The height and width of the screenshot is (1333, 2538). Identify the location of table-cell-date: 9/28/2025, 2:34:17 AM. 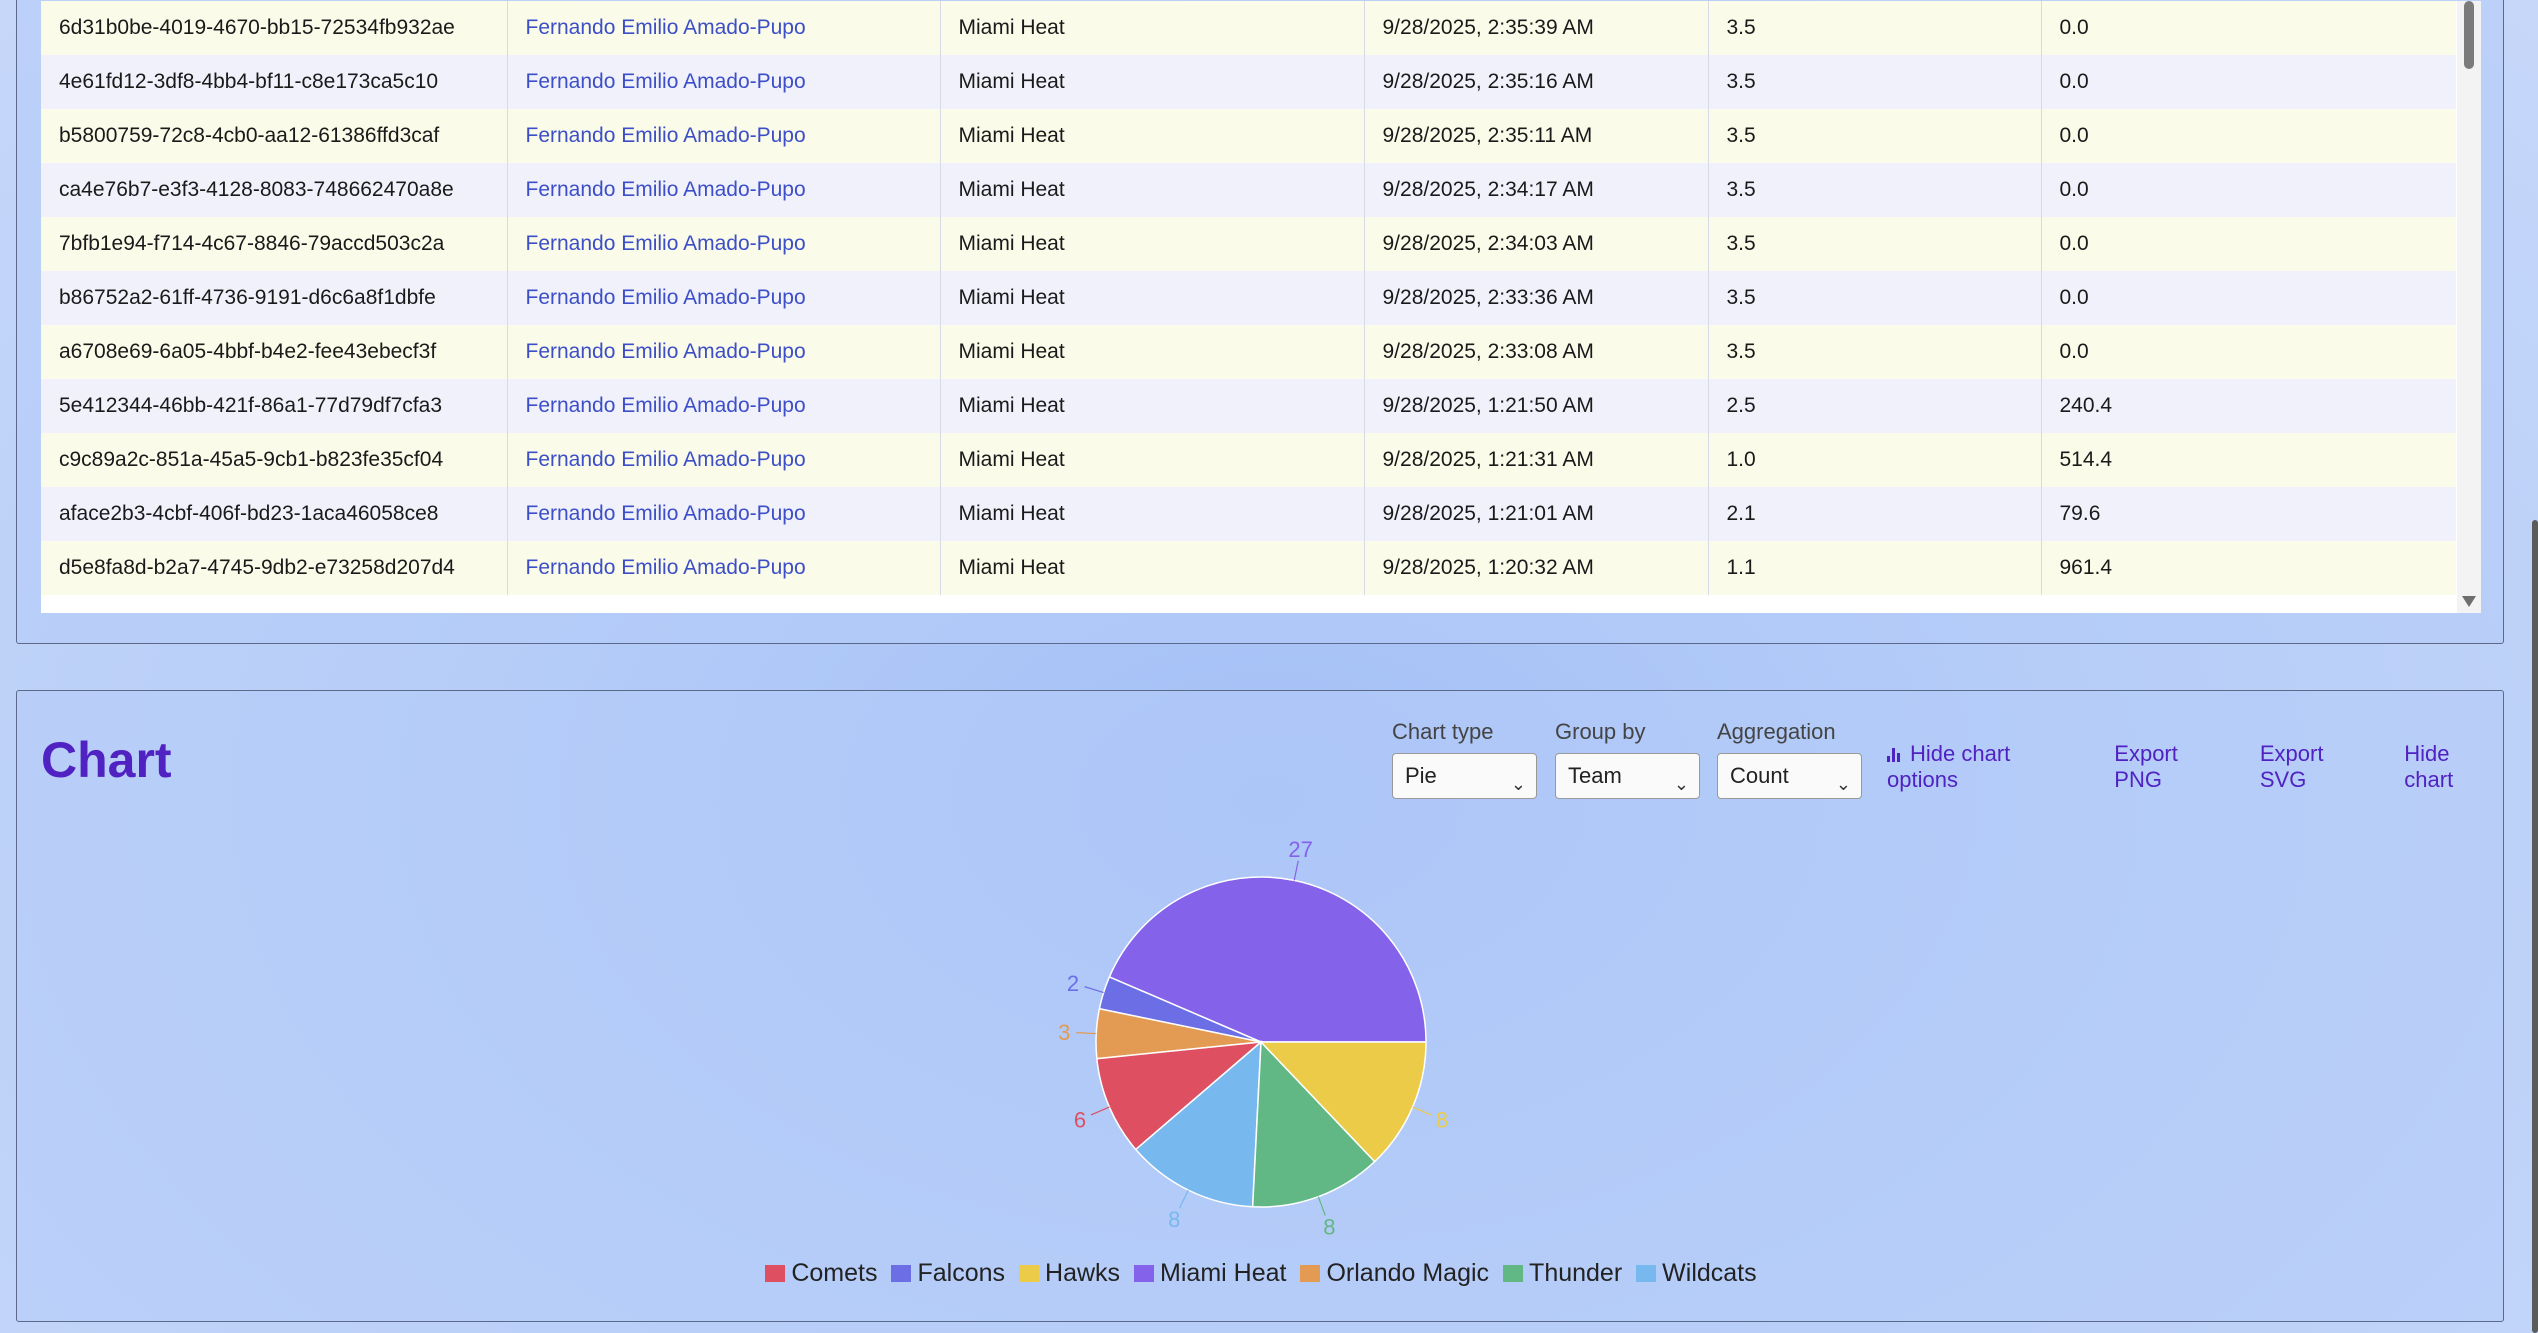
(1536, 190).